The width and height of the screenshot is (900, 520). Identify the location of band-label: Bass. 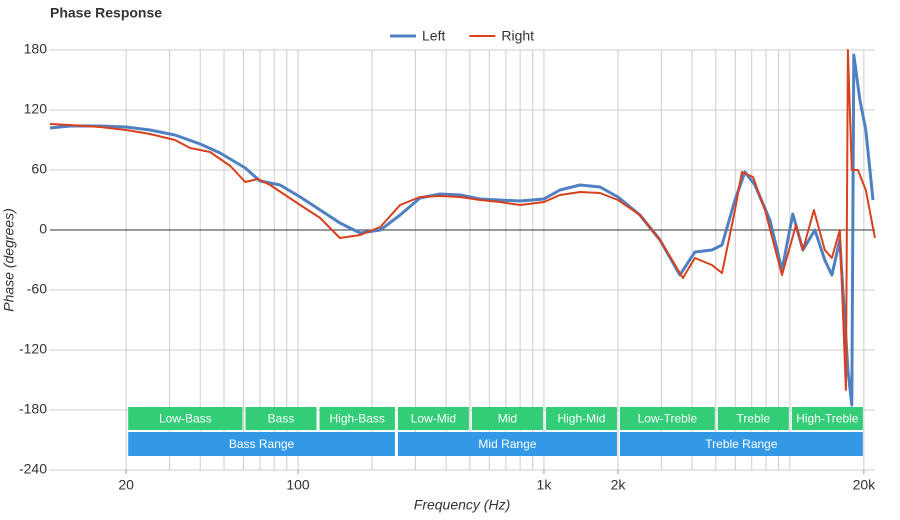
(281, 419).